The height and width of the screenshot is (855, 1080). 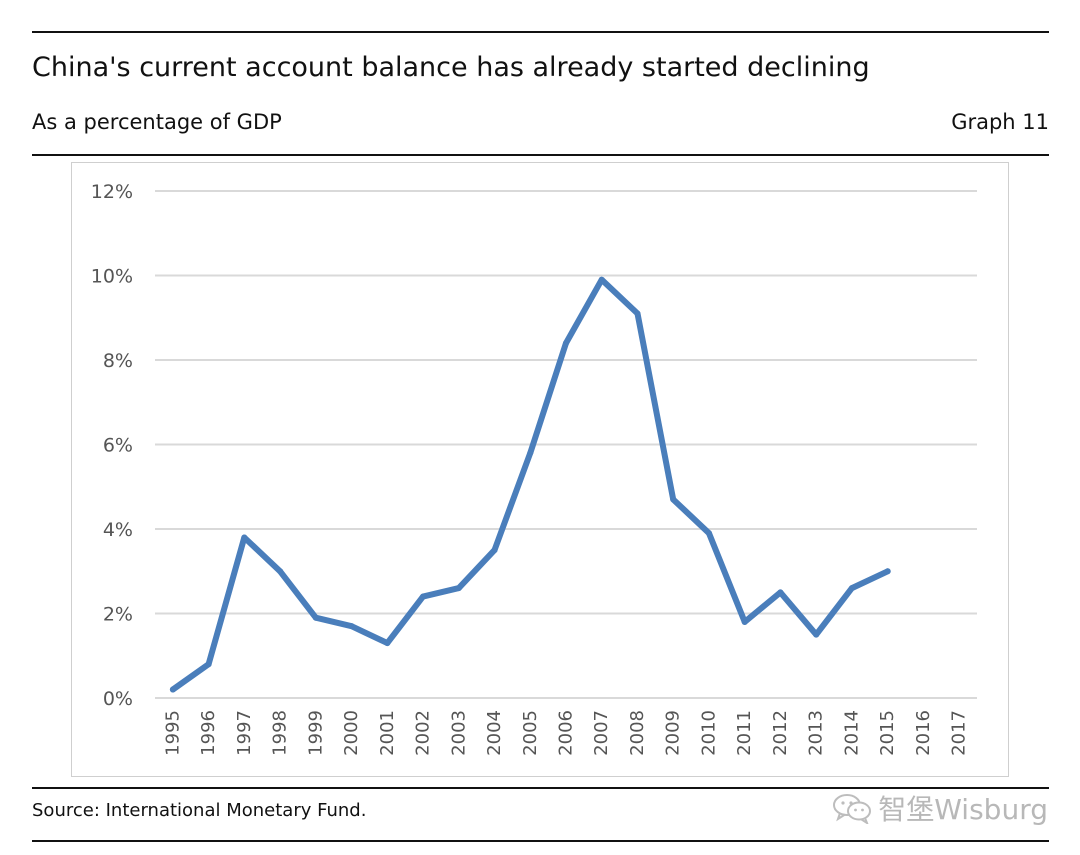 What do you see at coordinates (423, 733) in the screenshot?
I see `x-tick-label: 2002` at bounding box center [423, 733].